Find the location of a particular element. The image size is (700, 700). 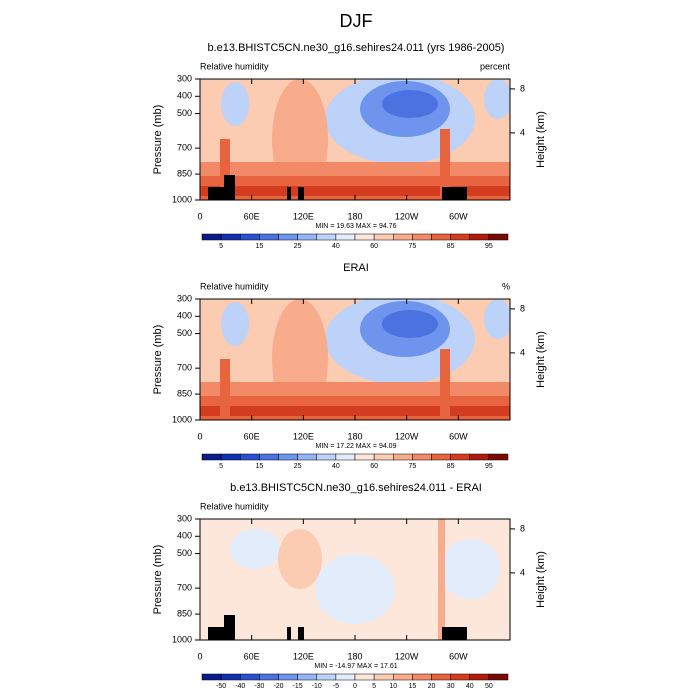

colorbar-label: 25 is located at coordinates (298, 246).